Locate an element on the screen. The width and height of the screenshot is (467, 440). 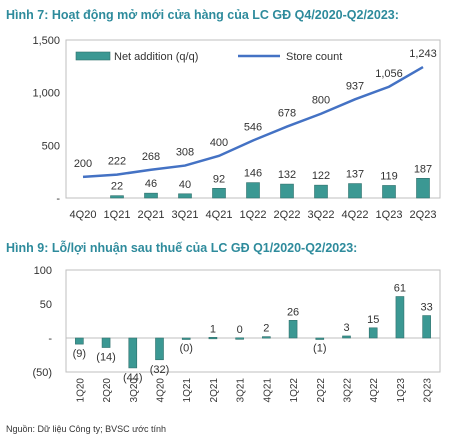
y-tick-label: 100 is located at coordinates (43, 271).